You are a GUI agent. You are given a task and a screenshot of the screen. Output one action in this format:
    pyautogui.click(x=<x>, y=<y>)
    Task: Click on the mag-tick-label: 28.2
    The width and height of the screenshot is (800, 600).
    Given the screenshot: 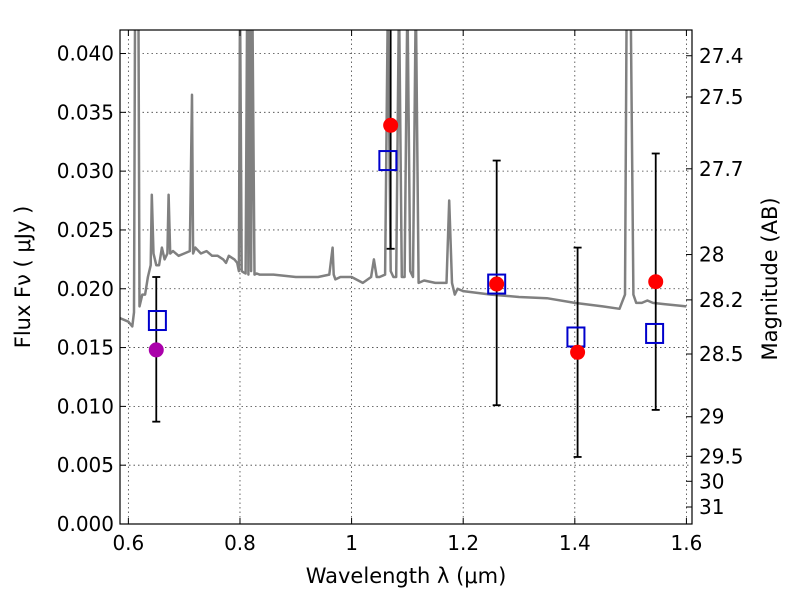 What is the action you would take?
    pyautogui.click(x=721, y=300)
    